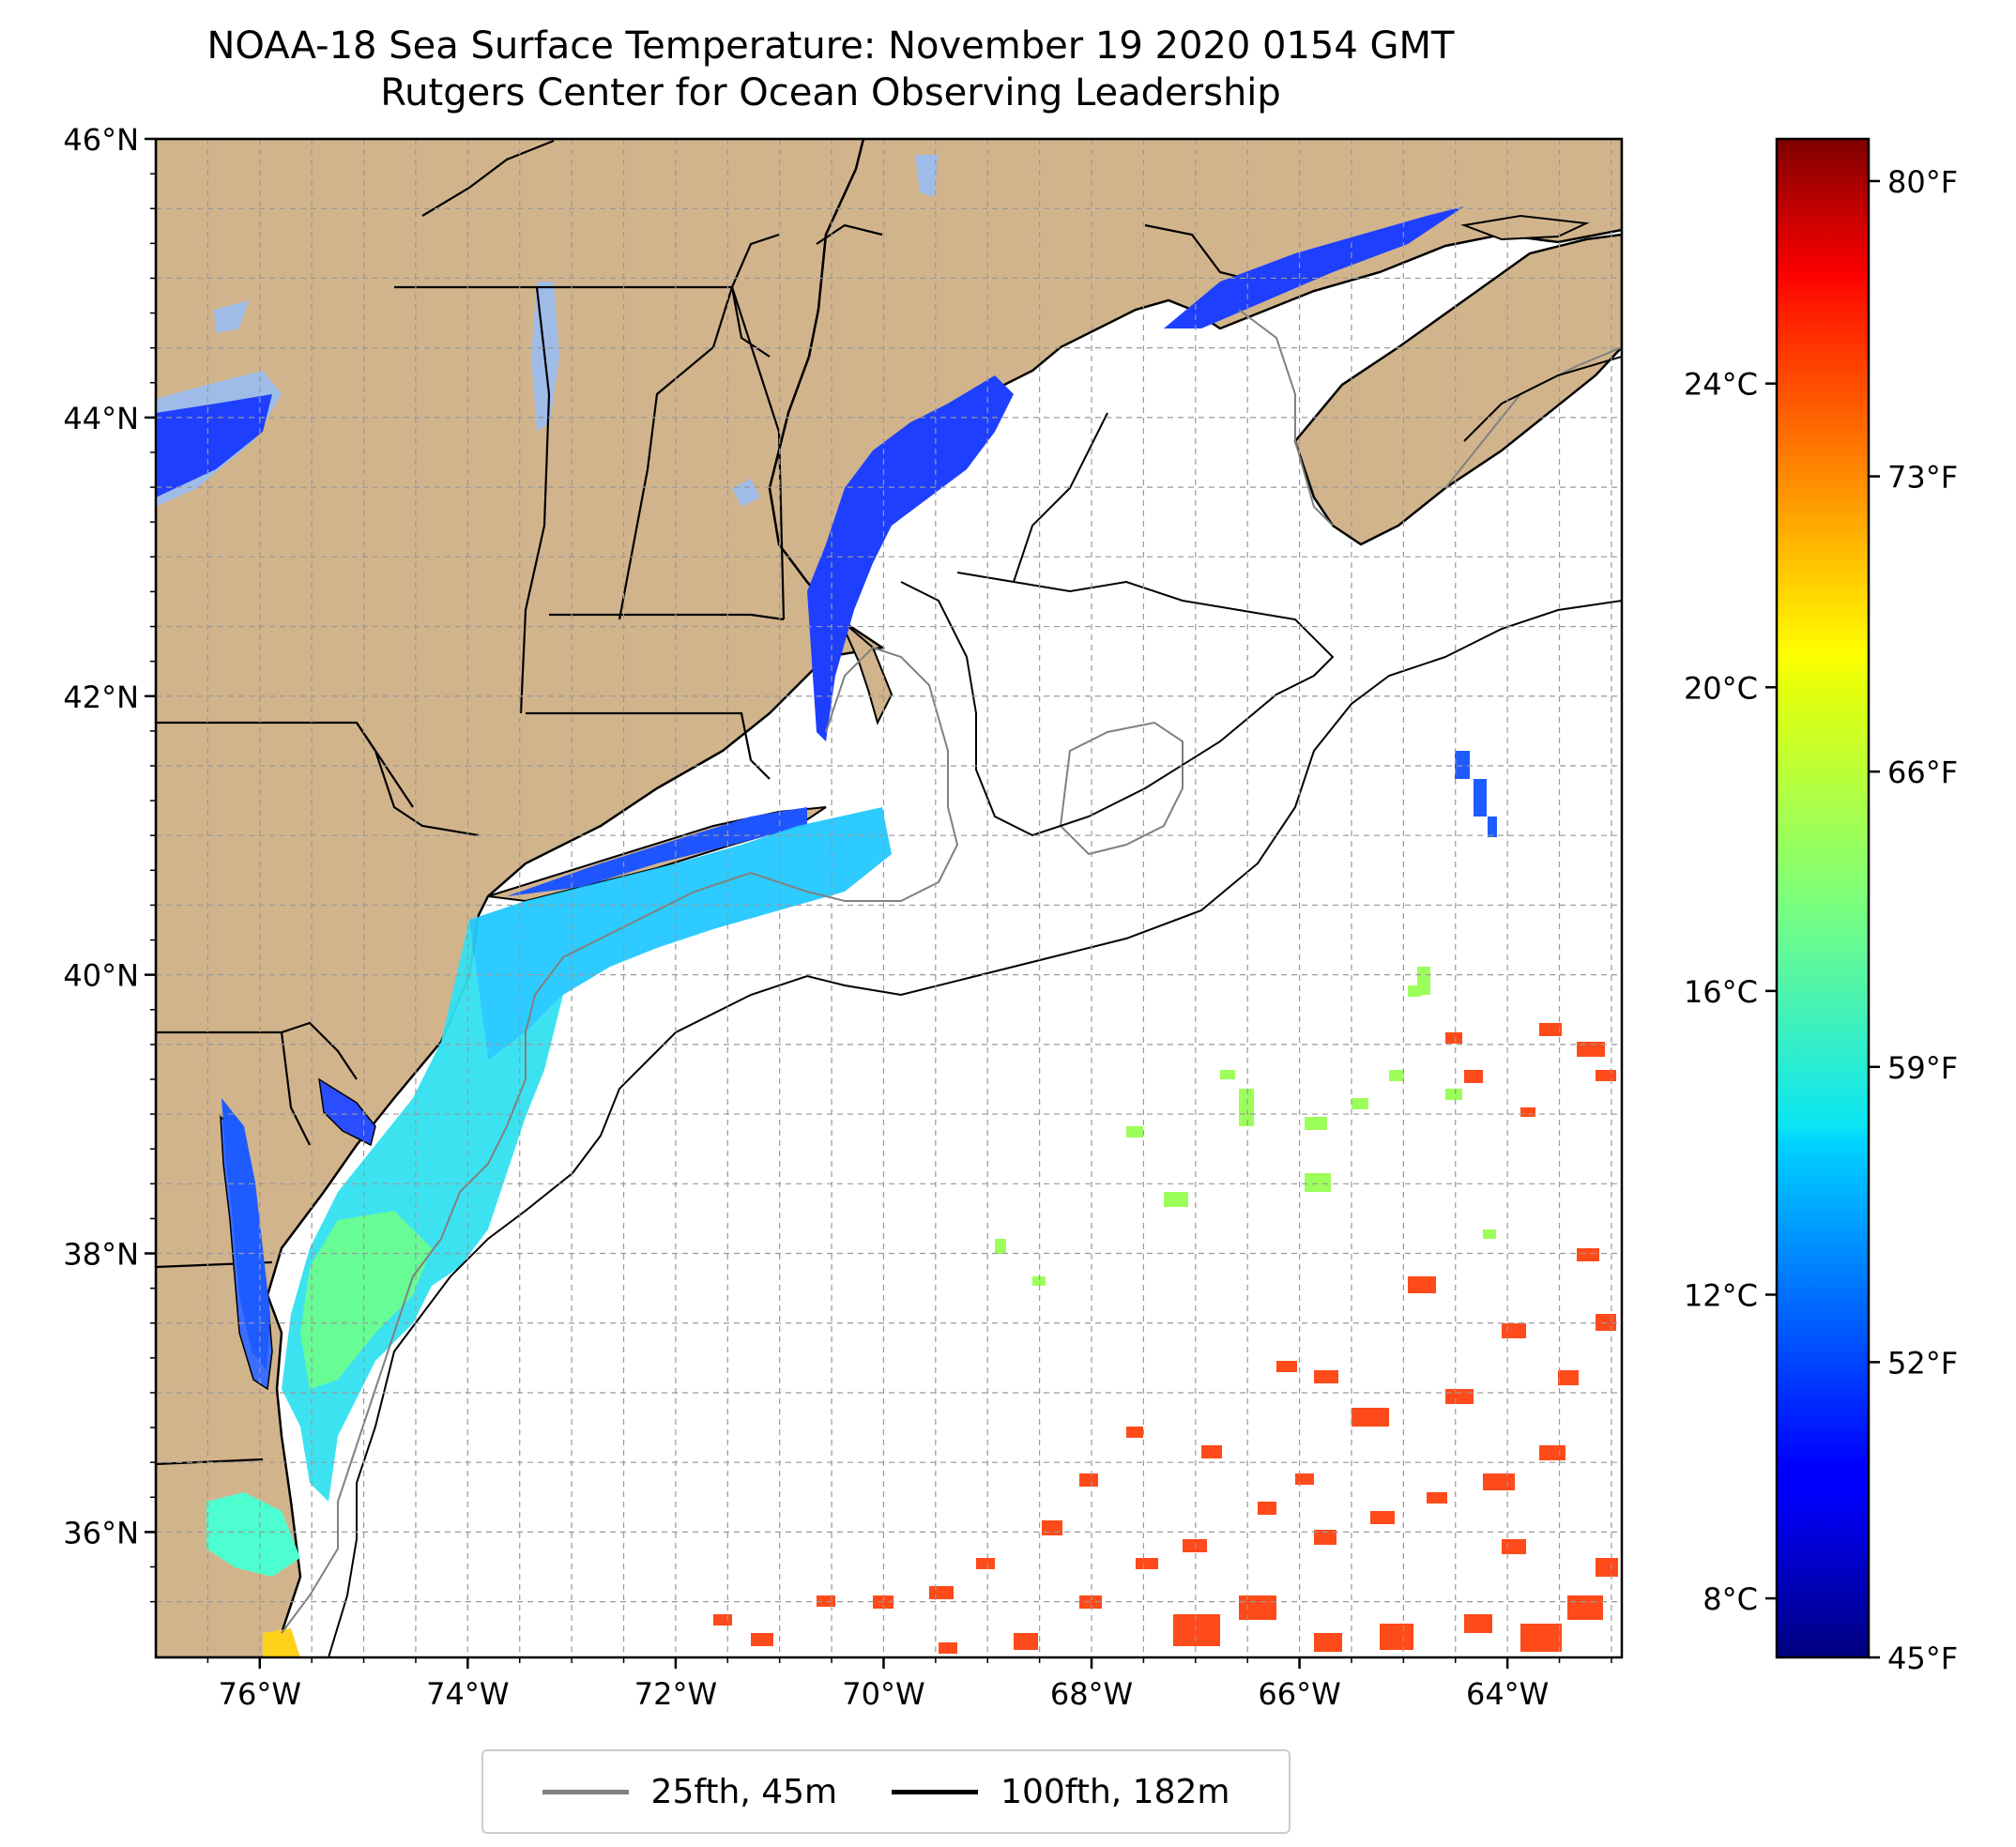 This screenshot has height=1847, width=2016. Describe the element at coordinates (1922, 1068) in the screenshot. I see `fahrenheit-tick-label: 59°F` at that location.